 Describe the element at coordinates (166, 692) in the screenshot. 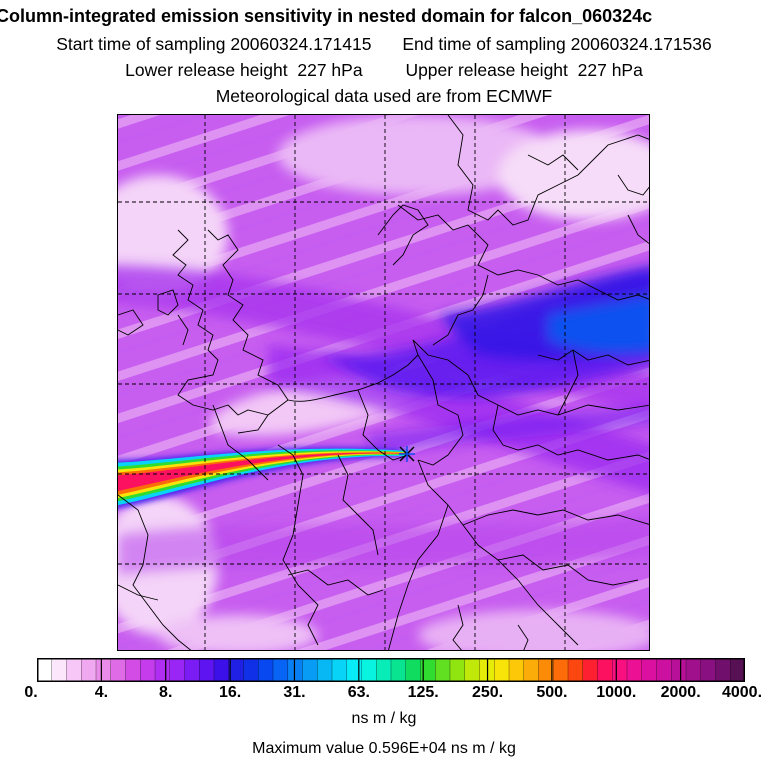

I see `colorbar-tick-label: 8.` at that location.